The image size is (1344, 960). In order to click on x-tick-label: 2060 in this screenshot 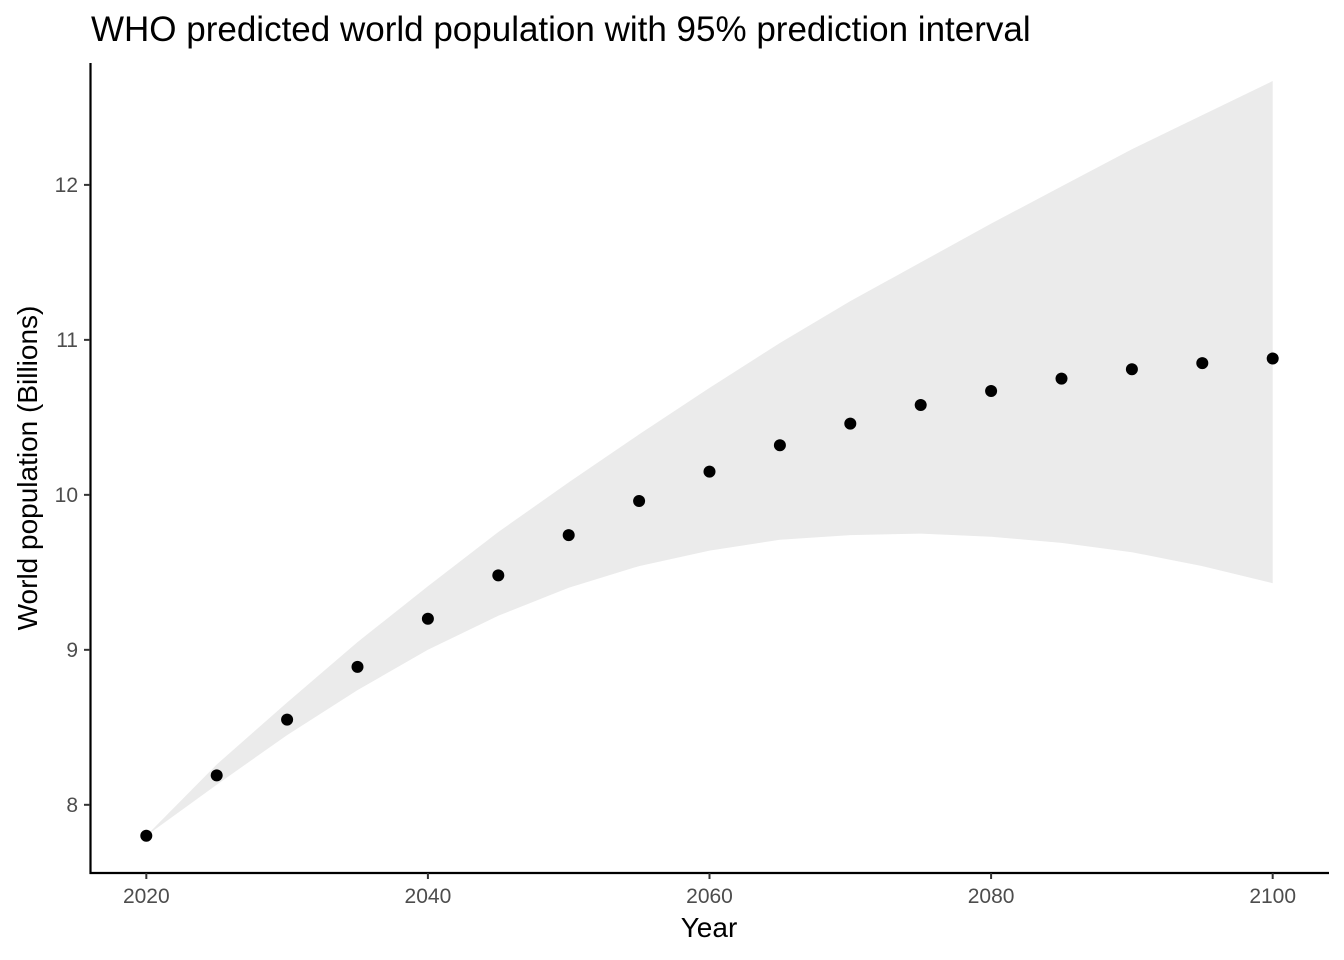, I will do `click(709, 896)`.